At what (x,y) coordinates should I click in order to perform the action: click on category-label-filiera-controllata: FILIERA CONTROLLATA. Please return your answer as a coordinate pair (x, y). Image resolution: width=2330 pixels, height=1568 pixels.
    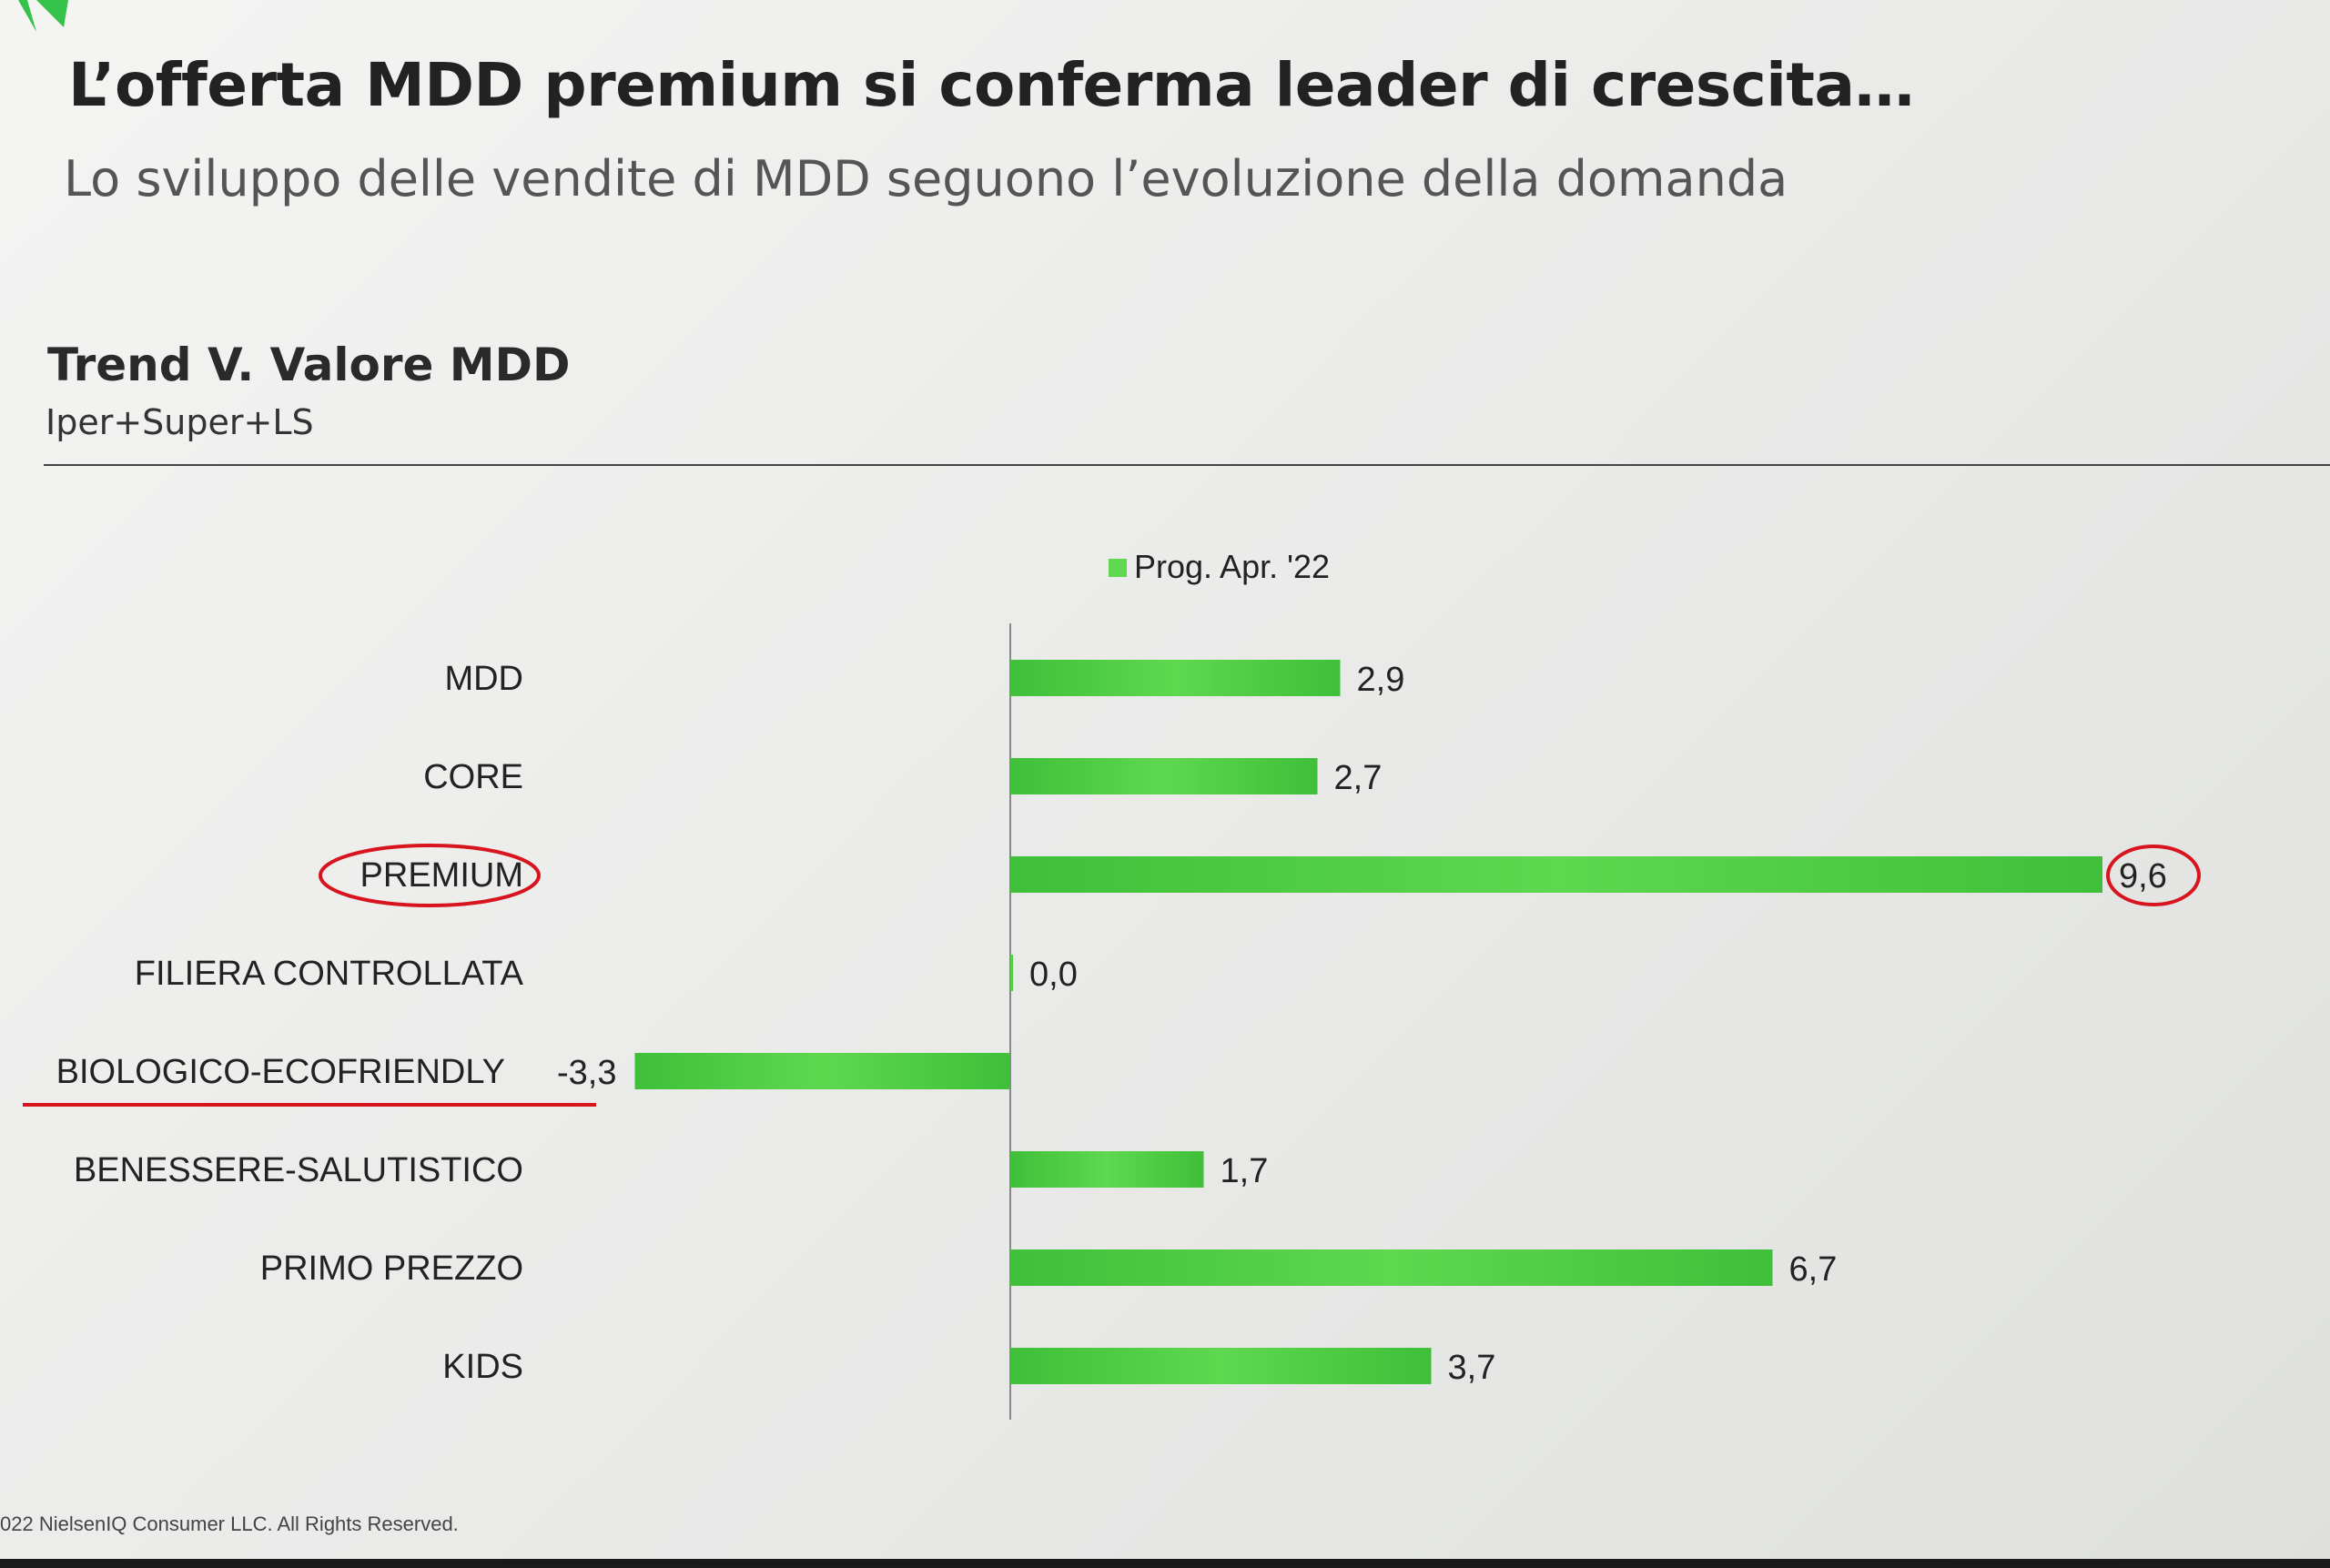
    Looking at the image, I should click on (329, 974).